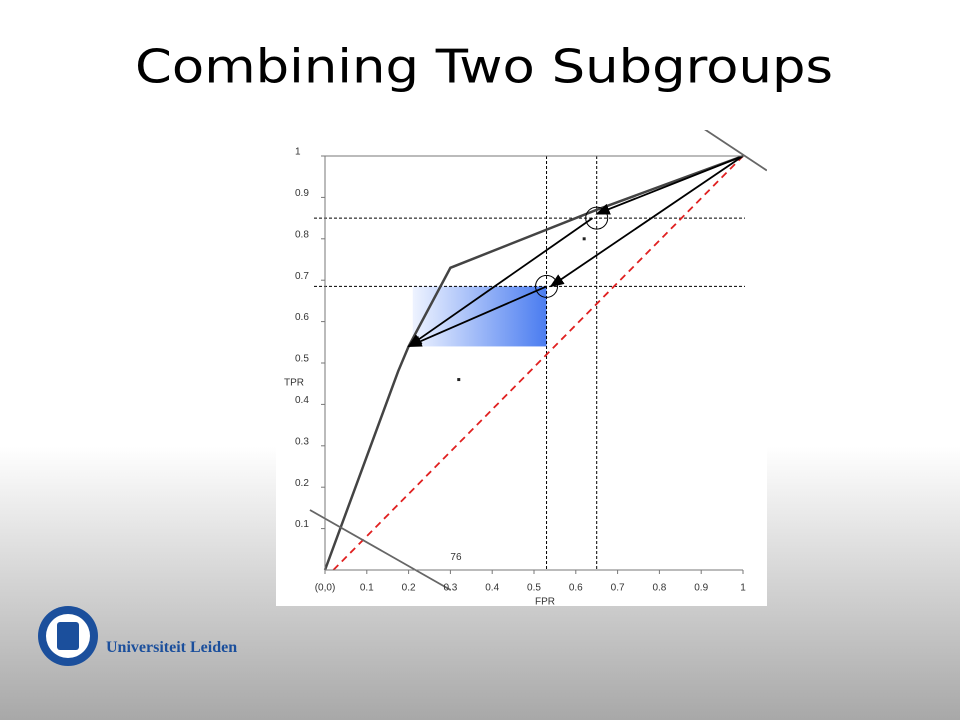 This screenshot has height=720, width=960. What do you see at coordinates (743, 588) in the screenshot?
I see `x-tick-label: 1` at bounding box center [743, 588].